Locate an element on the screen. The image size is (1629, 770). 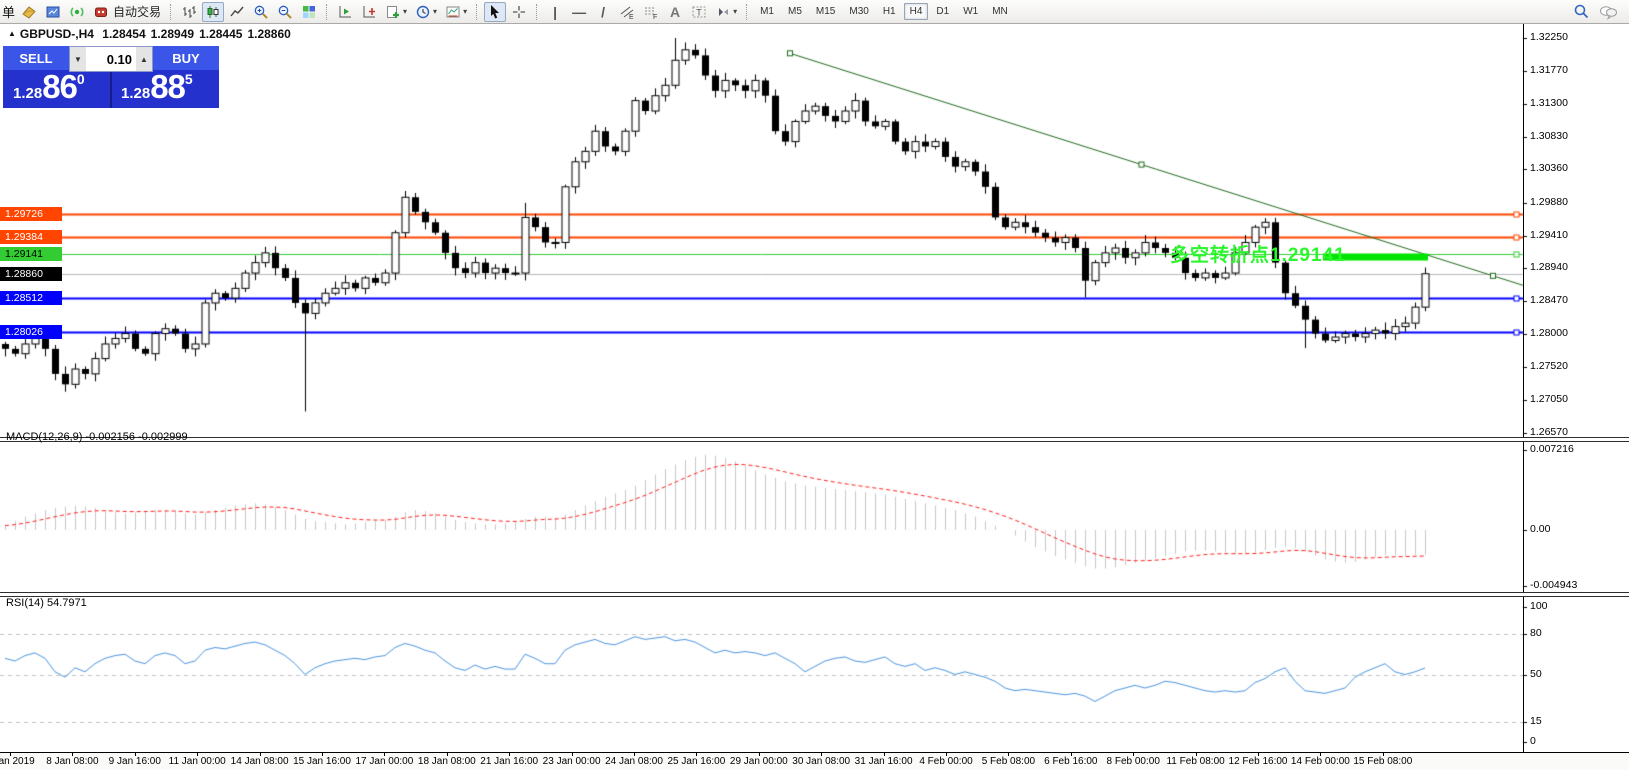
sell-price-small: 1.28 is located at coordinates (28, 93).